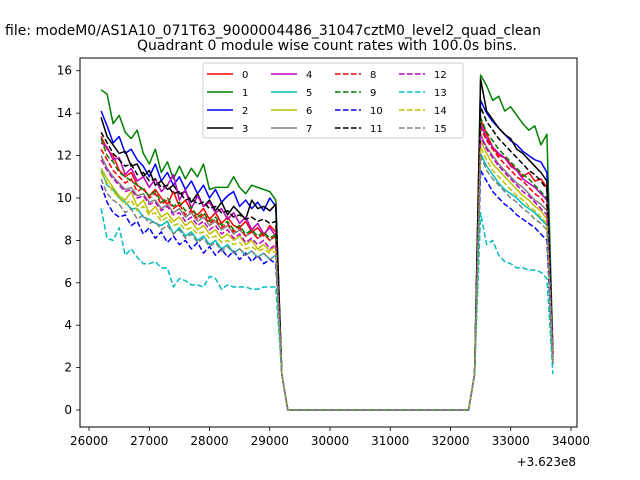  What do you see at coordinates (68, 325) in the screenshot?
I see `y-tick-label: 4` at bounding box center [68, 325].